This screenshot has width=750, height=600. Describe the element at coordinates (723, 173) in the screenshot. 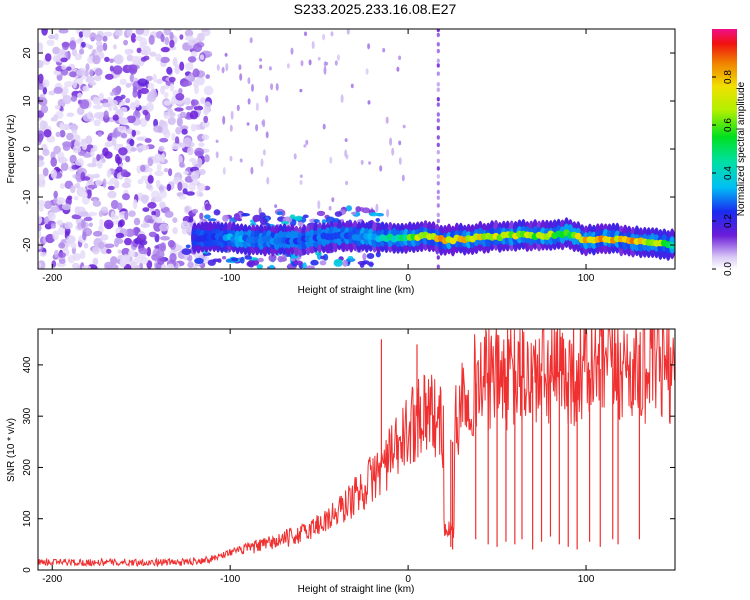

I see `colorbar-ticks: 0.0 0.2 0.4 0.6 0.8` at that location.